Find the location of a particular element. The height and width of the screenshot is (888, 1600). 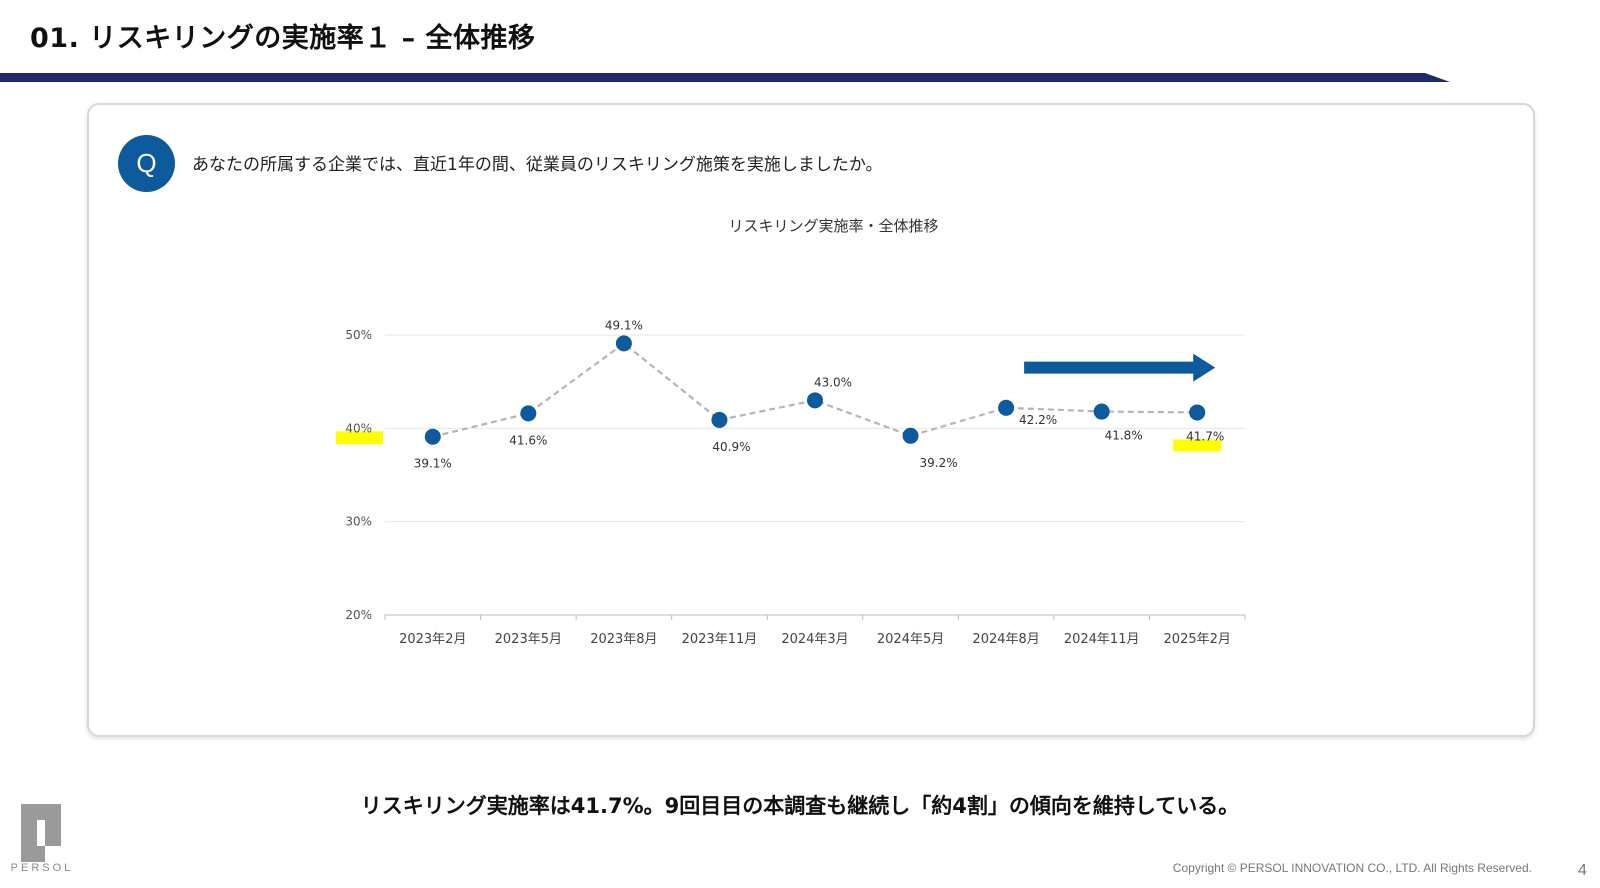

y-tick-label: 30% is located at coordinates (358, 522).